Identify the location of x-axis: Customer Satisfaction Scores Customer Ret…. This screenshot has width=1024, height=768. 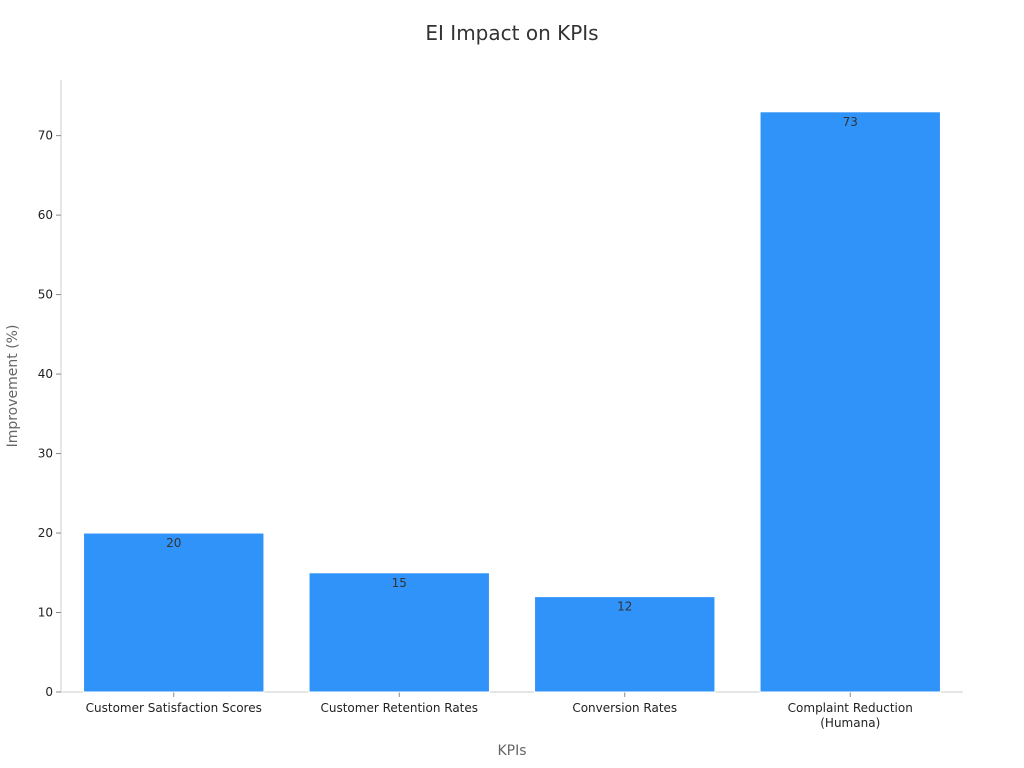
(512, 710).